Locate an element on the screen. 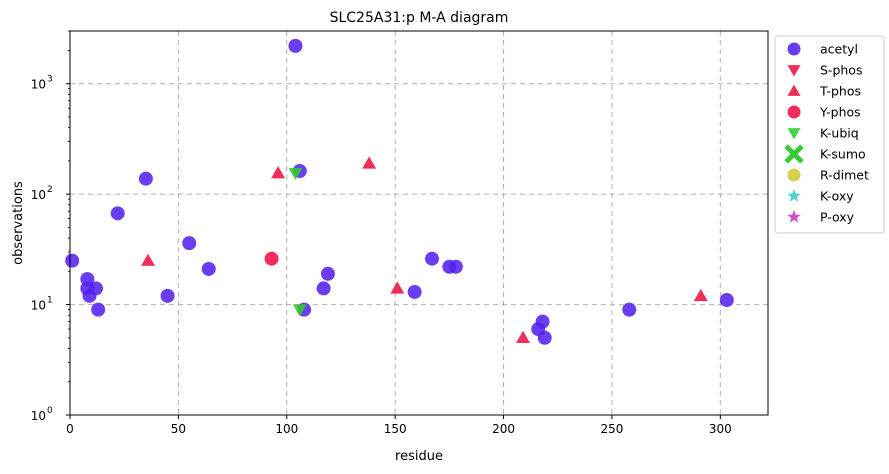  legend-box is located at coordinates (829, 134).